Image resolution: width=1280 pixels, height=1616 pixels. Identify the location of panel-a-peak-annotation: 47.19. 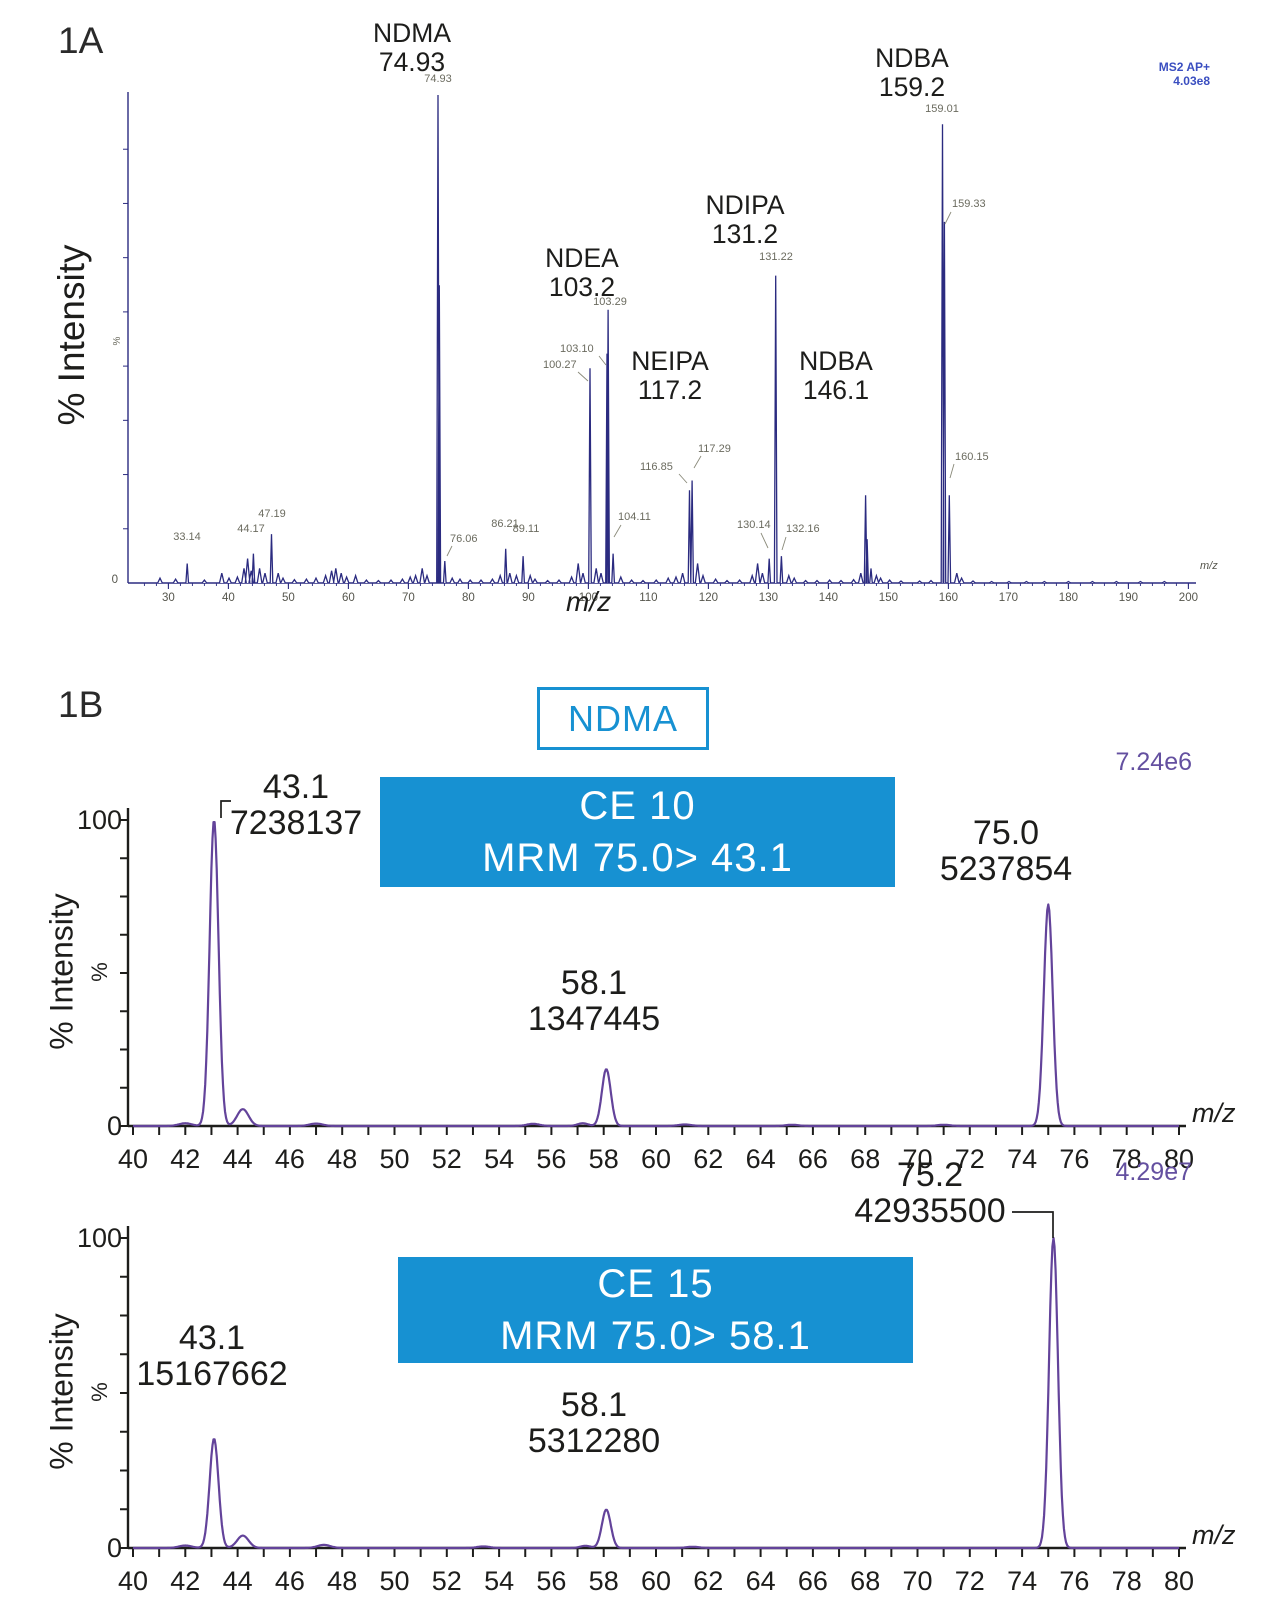
(272, 514).